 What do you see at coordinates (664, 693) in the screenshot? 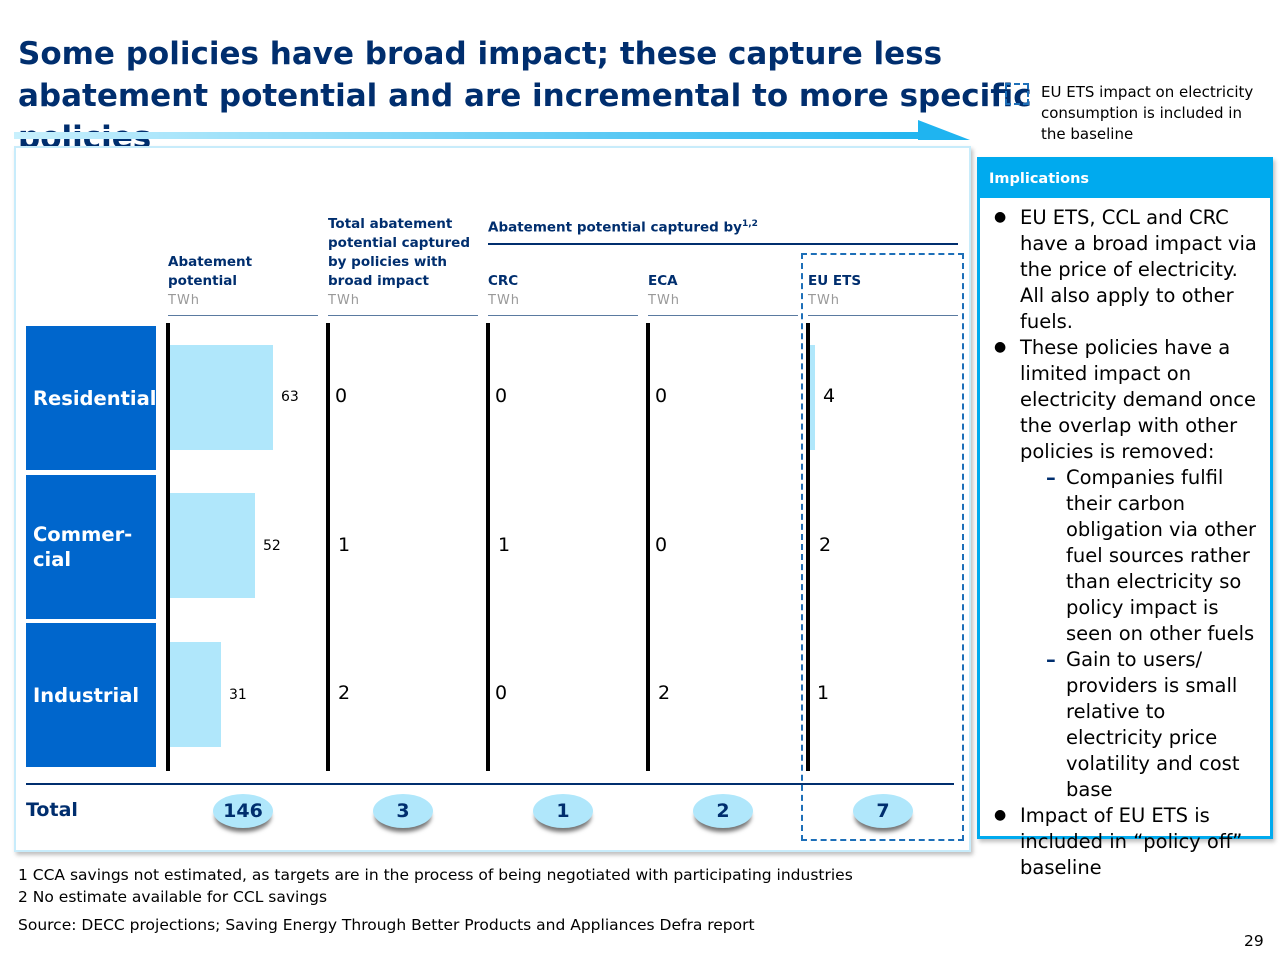
I see `value-industrial-eca: 2` at bounding box center [664, 693].